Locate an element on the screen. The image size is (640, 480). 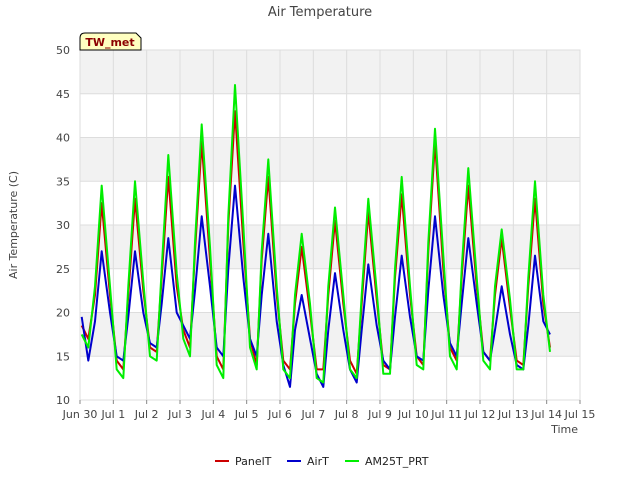
y-tick-label: 30 is located at coordinates (63, 225).